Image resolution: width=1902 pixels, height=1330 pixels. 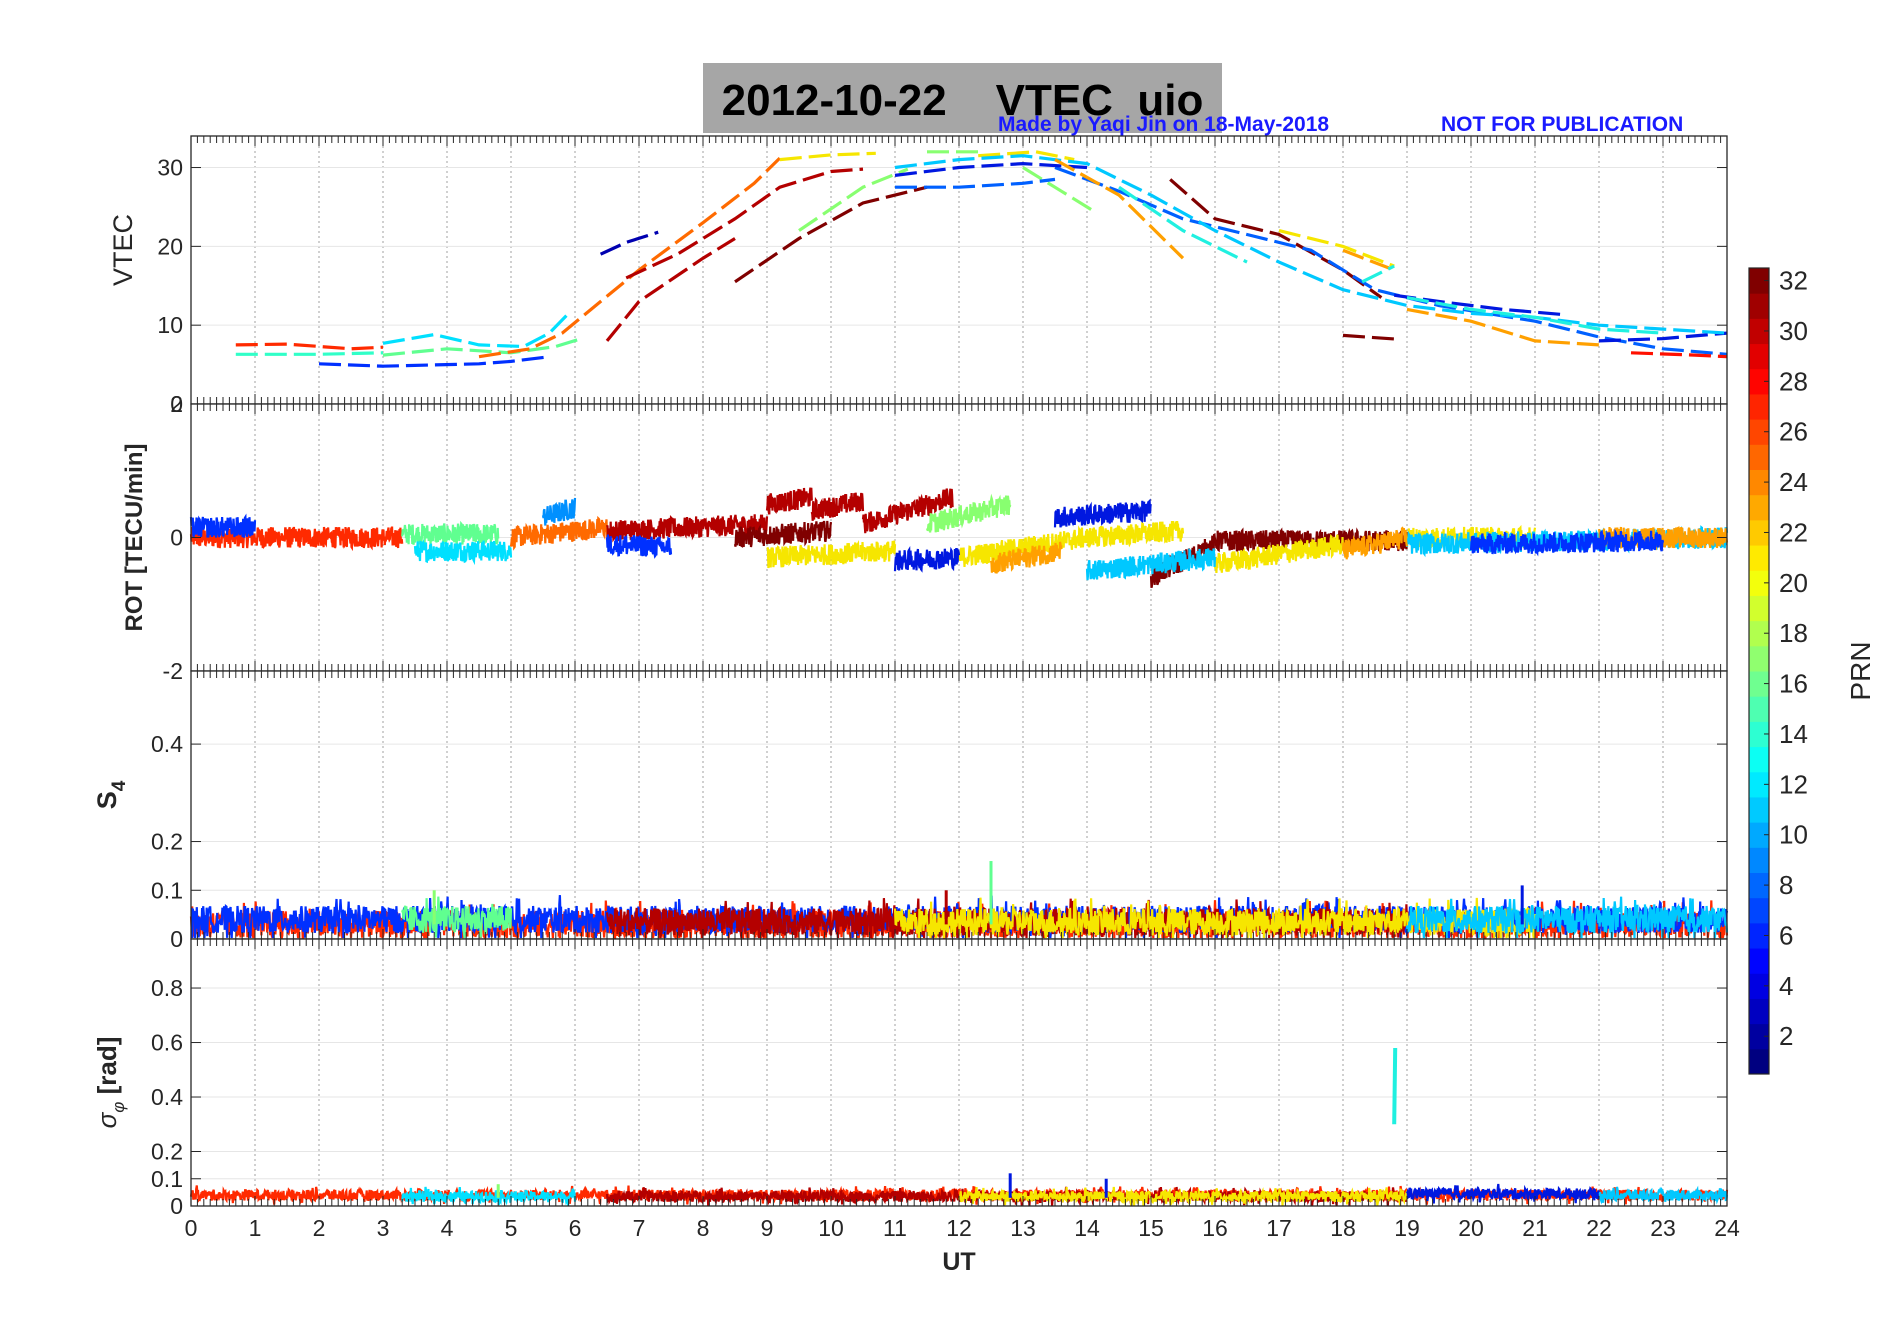 I want to click on x-tick-label: 23, so click(x=1663, y=1228).